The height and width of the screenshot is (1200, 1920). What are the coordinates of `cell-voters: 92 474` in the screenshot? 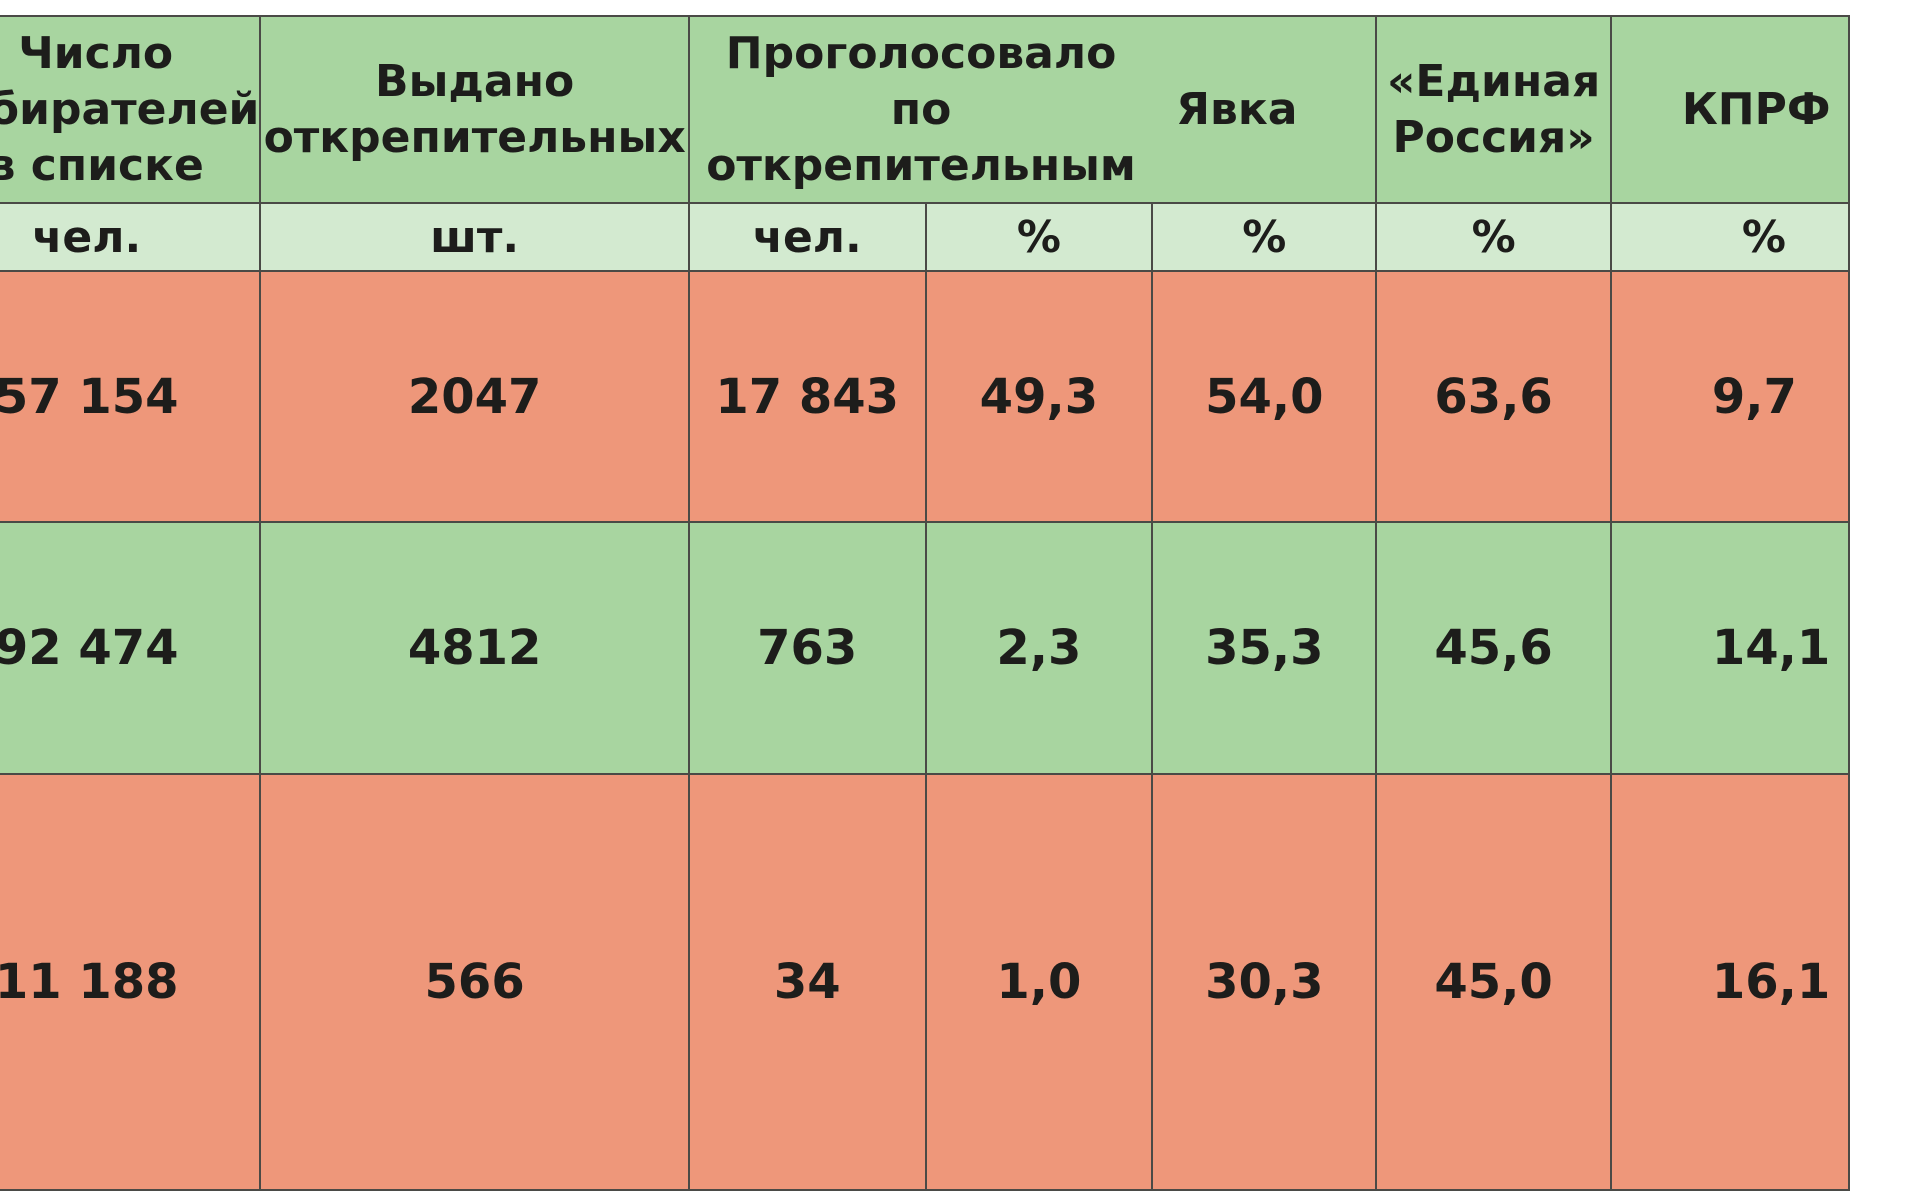 It's located at (131, 648).